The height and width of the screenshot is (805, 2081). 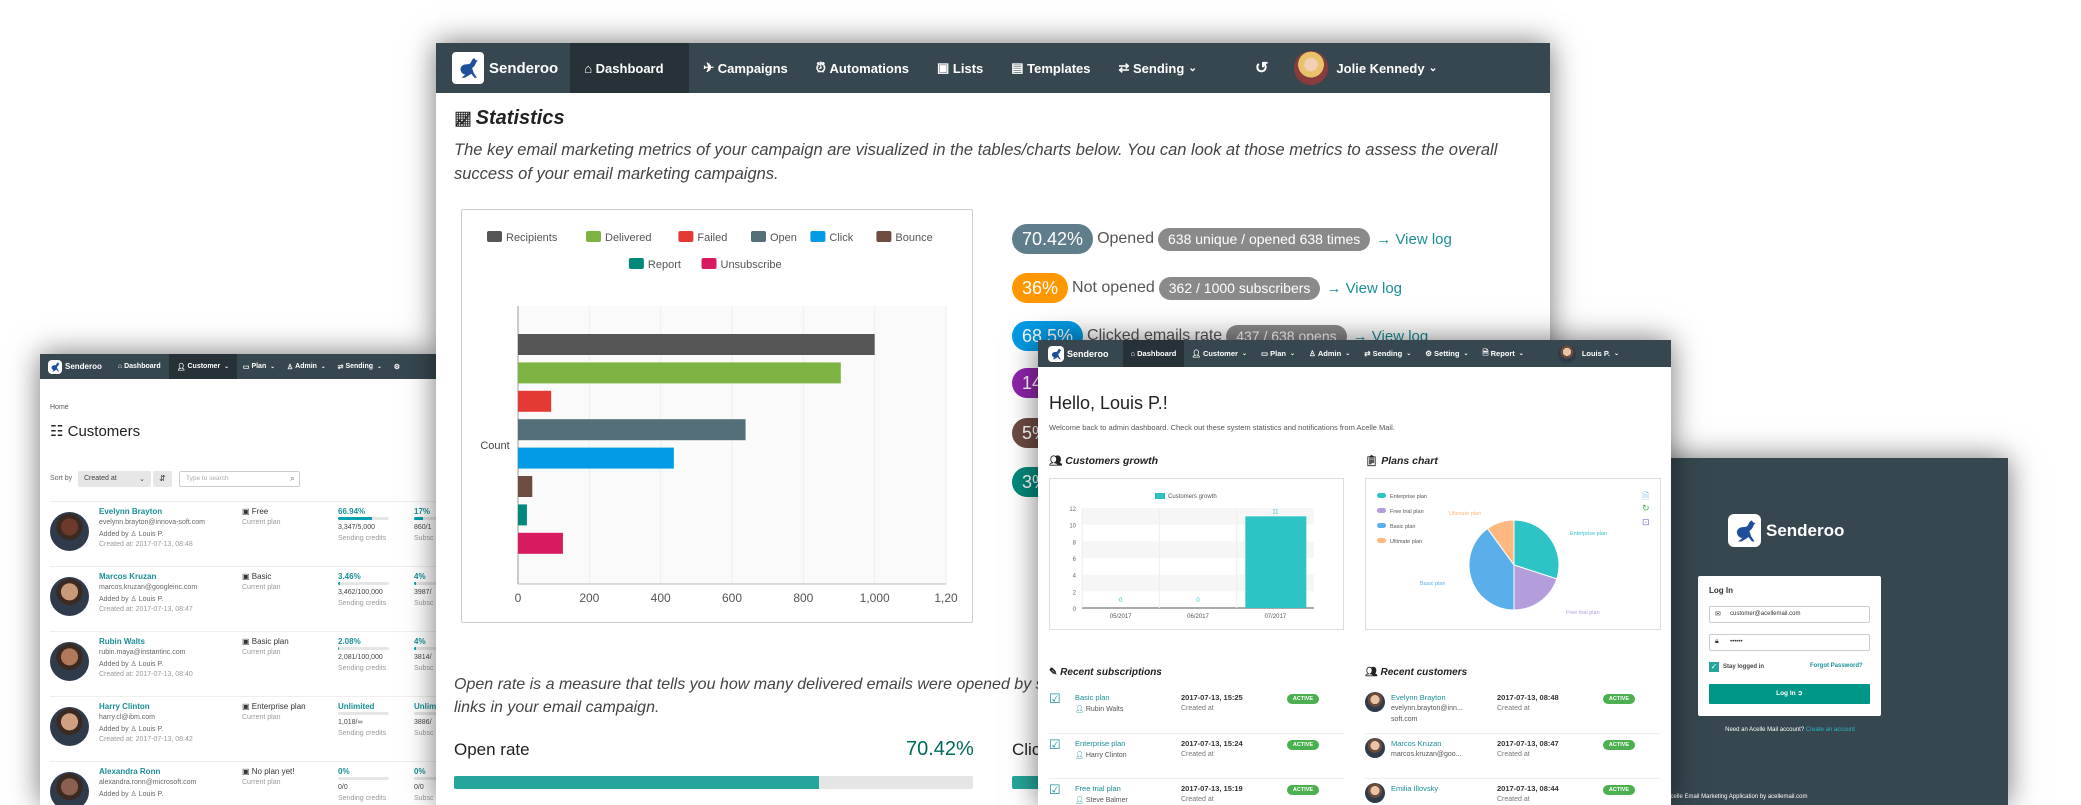 I want to click on customer-name-link: Rubin Walts, so click(x=122, y=641).